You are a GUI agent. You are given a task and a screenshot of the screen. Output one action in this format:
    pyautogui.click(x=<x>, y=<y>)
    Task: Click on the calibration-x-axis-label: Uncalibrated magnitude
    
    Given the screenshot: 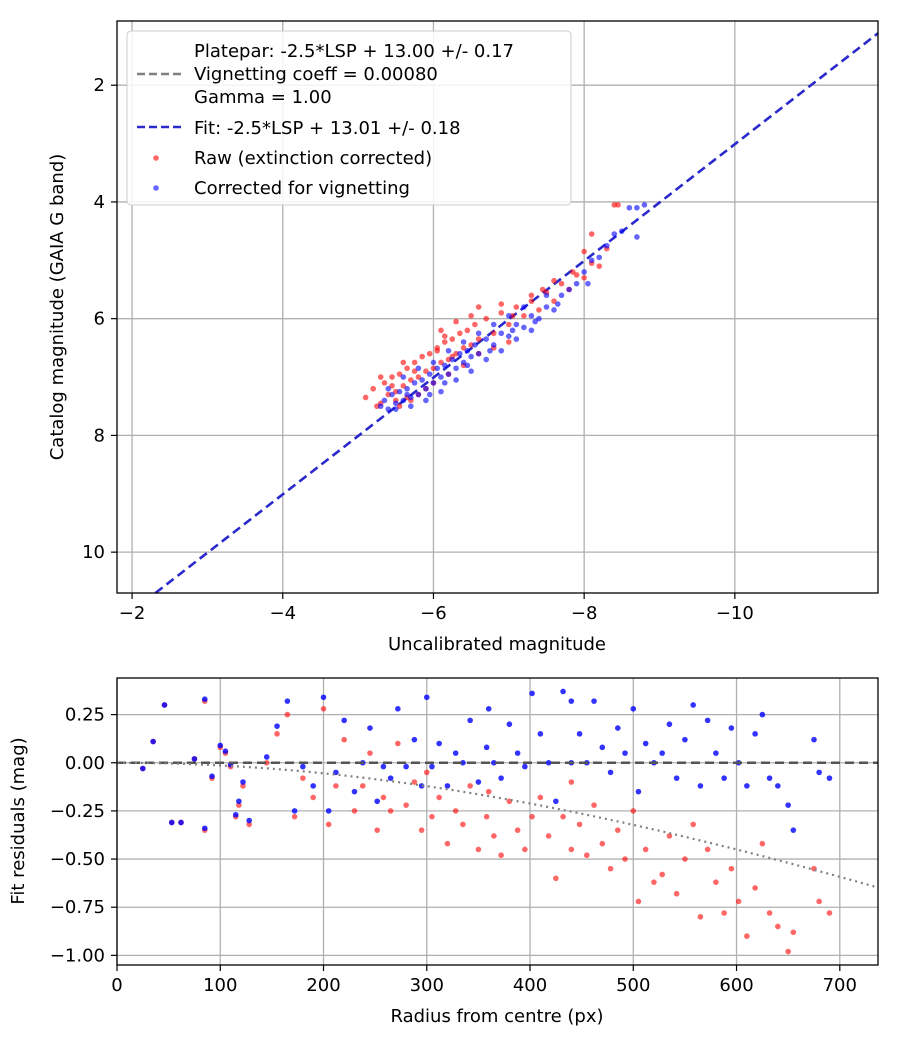 What is the action you would take?
    pyautogui.click(x=497, y=644)
    